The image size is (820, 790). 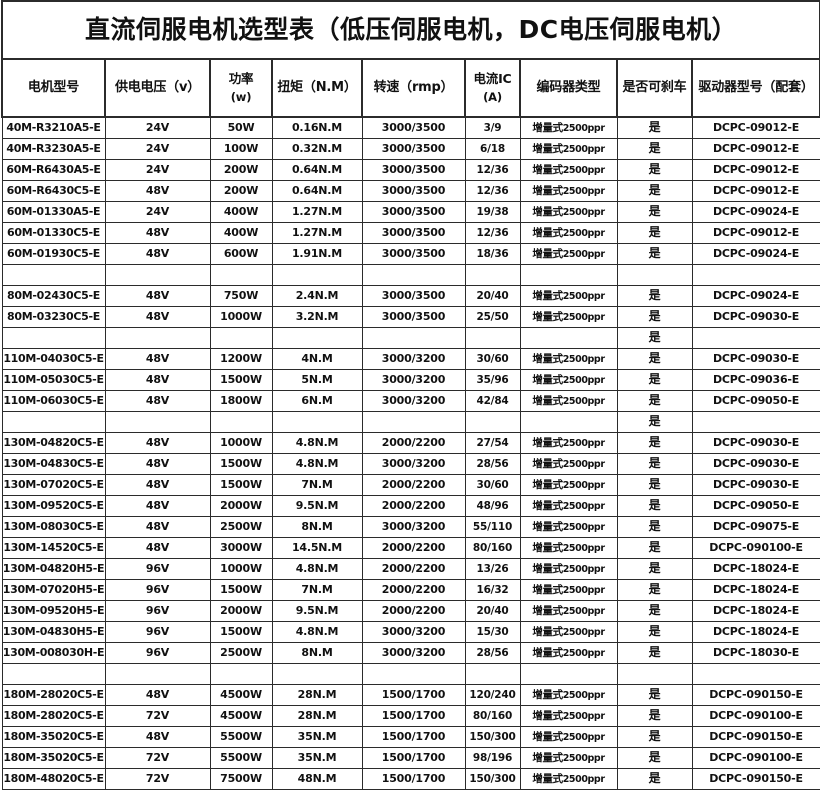 What do you see at coordinates (53, 527) in the screenshot?
I see `cell-model: 130M-08030C5-E` at bounding box center [53, 527].